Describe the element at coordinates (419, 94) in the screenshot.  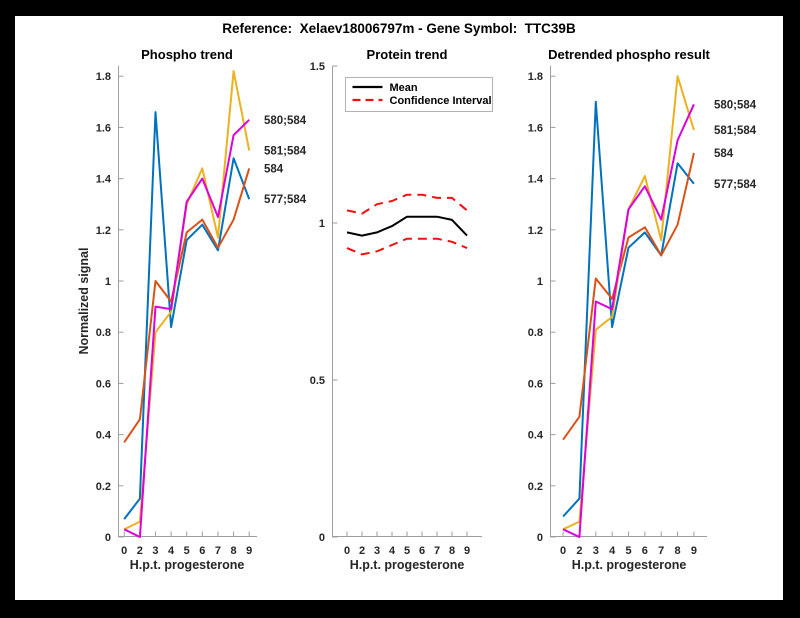
I see `legend-box` at that location.